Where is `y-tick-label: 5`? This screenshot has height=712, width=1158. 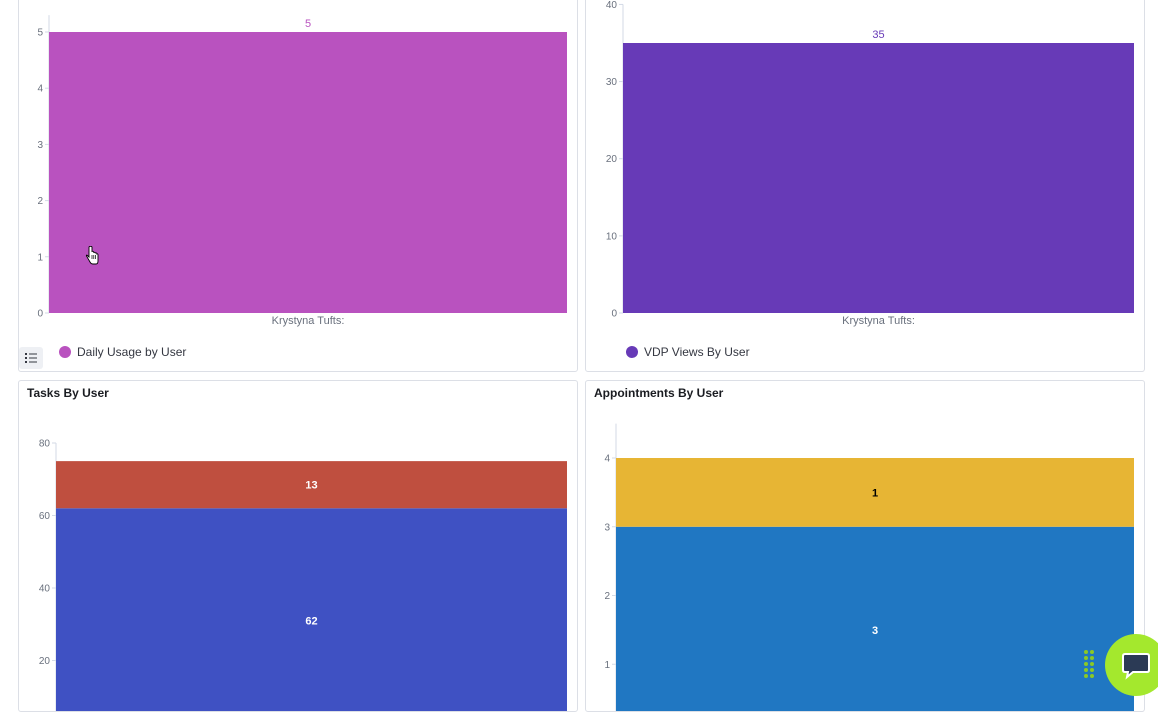 y-tick-label: 5 is located at coordinates (40, 33).